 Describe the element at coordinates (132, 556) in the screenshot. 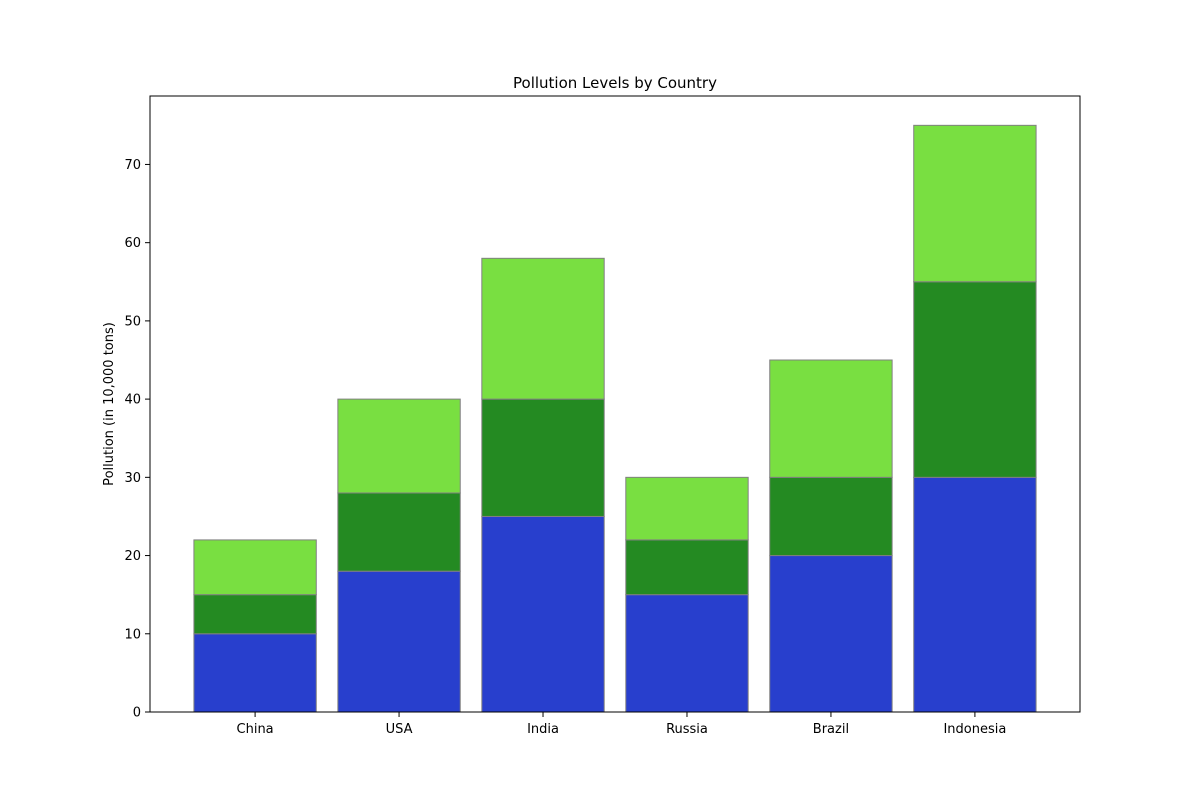

I see `y-tick-label: 20` at that location.